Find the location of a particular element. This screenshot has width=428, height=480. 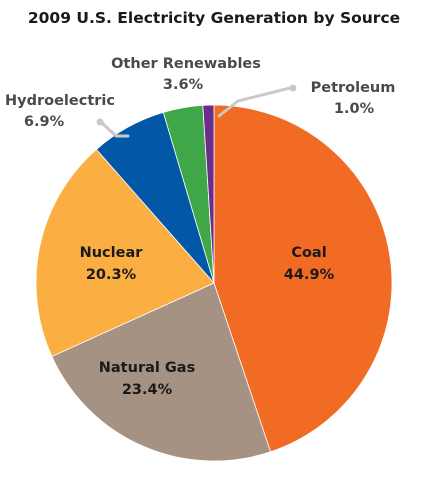

leader-dot-hydroelectric is located at coordinates (100, 122).